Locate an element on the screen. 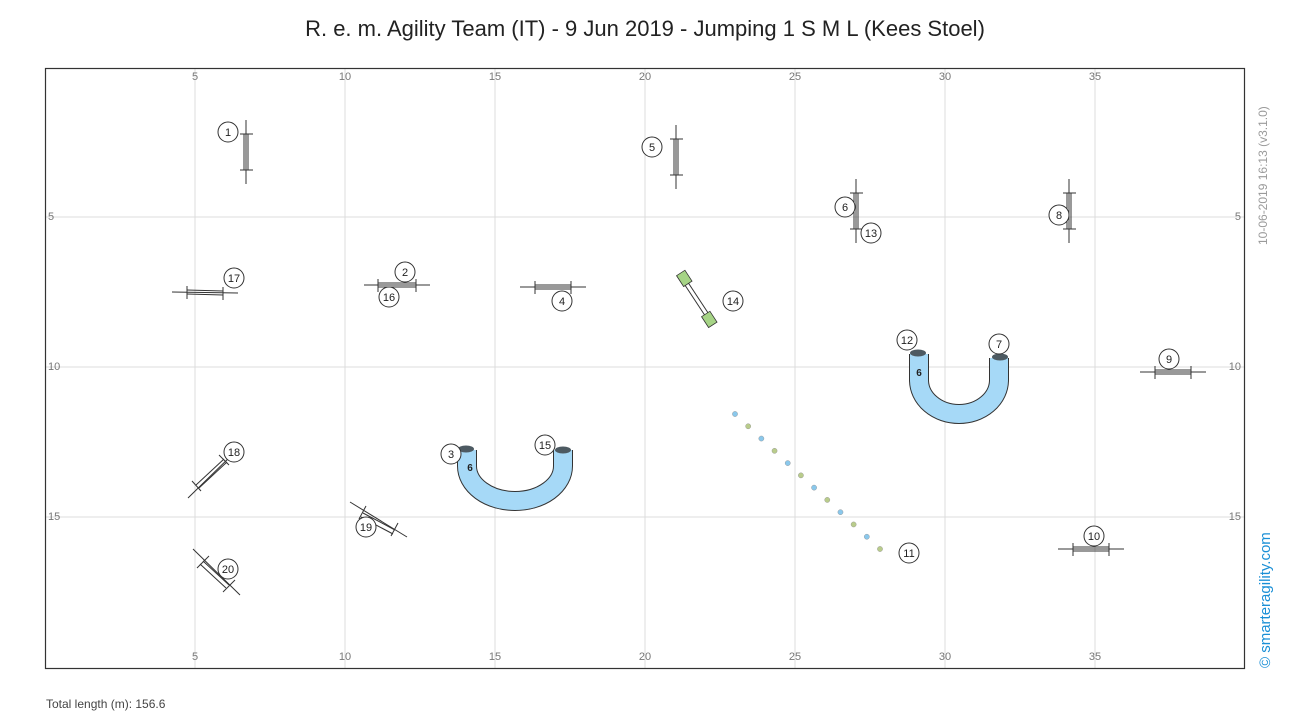  number-badge-19: 19 is located at coordinates (366, 527).